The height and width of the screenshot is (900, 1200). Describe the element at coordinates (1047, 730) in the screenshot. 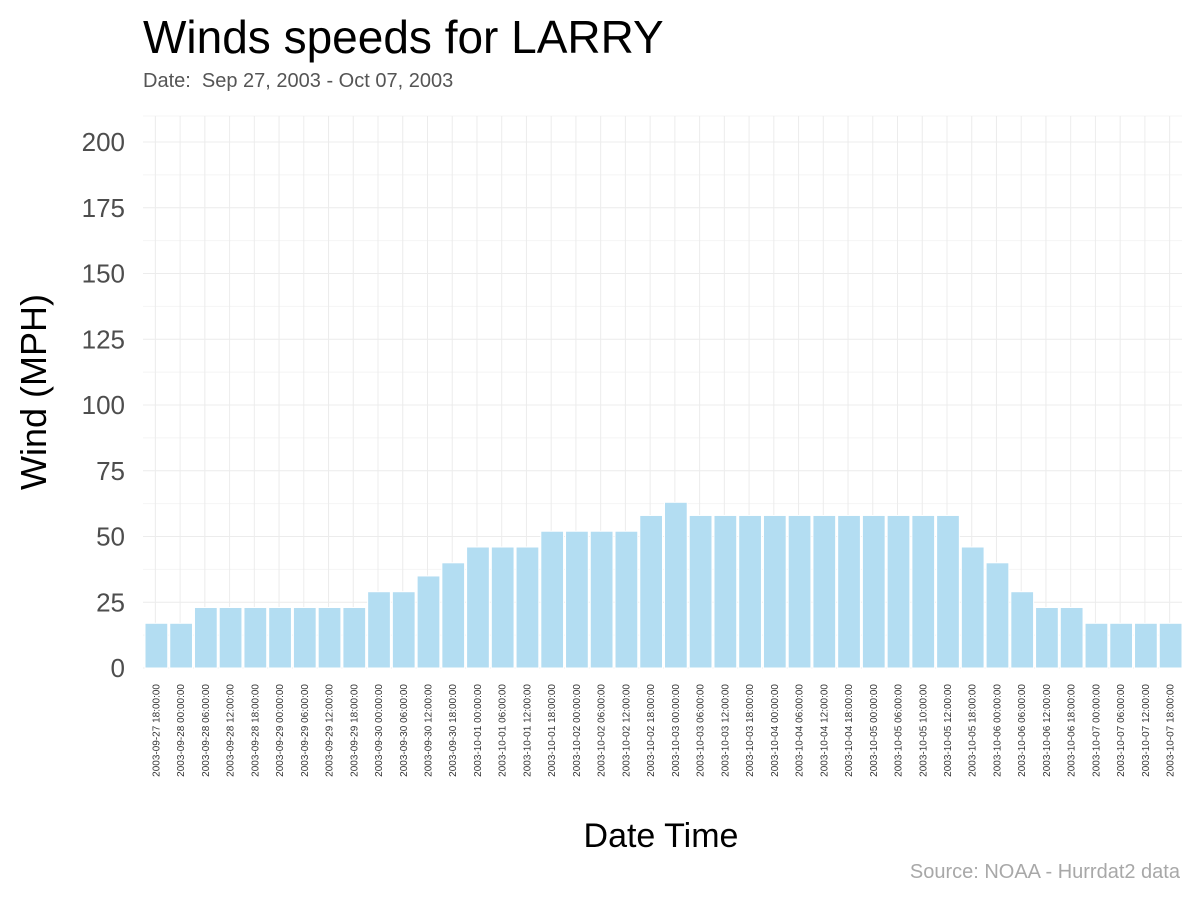

I see `x-tick-label: 2003-10-06 12:00:00` at that location.